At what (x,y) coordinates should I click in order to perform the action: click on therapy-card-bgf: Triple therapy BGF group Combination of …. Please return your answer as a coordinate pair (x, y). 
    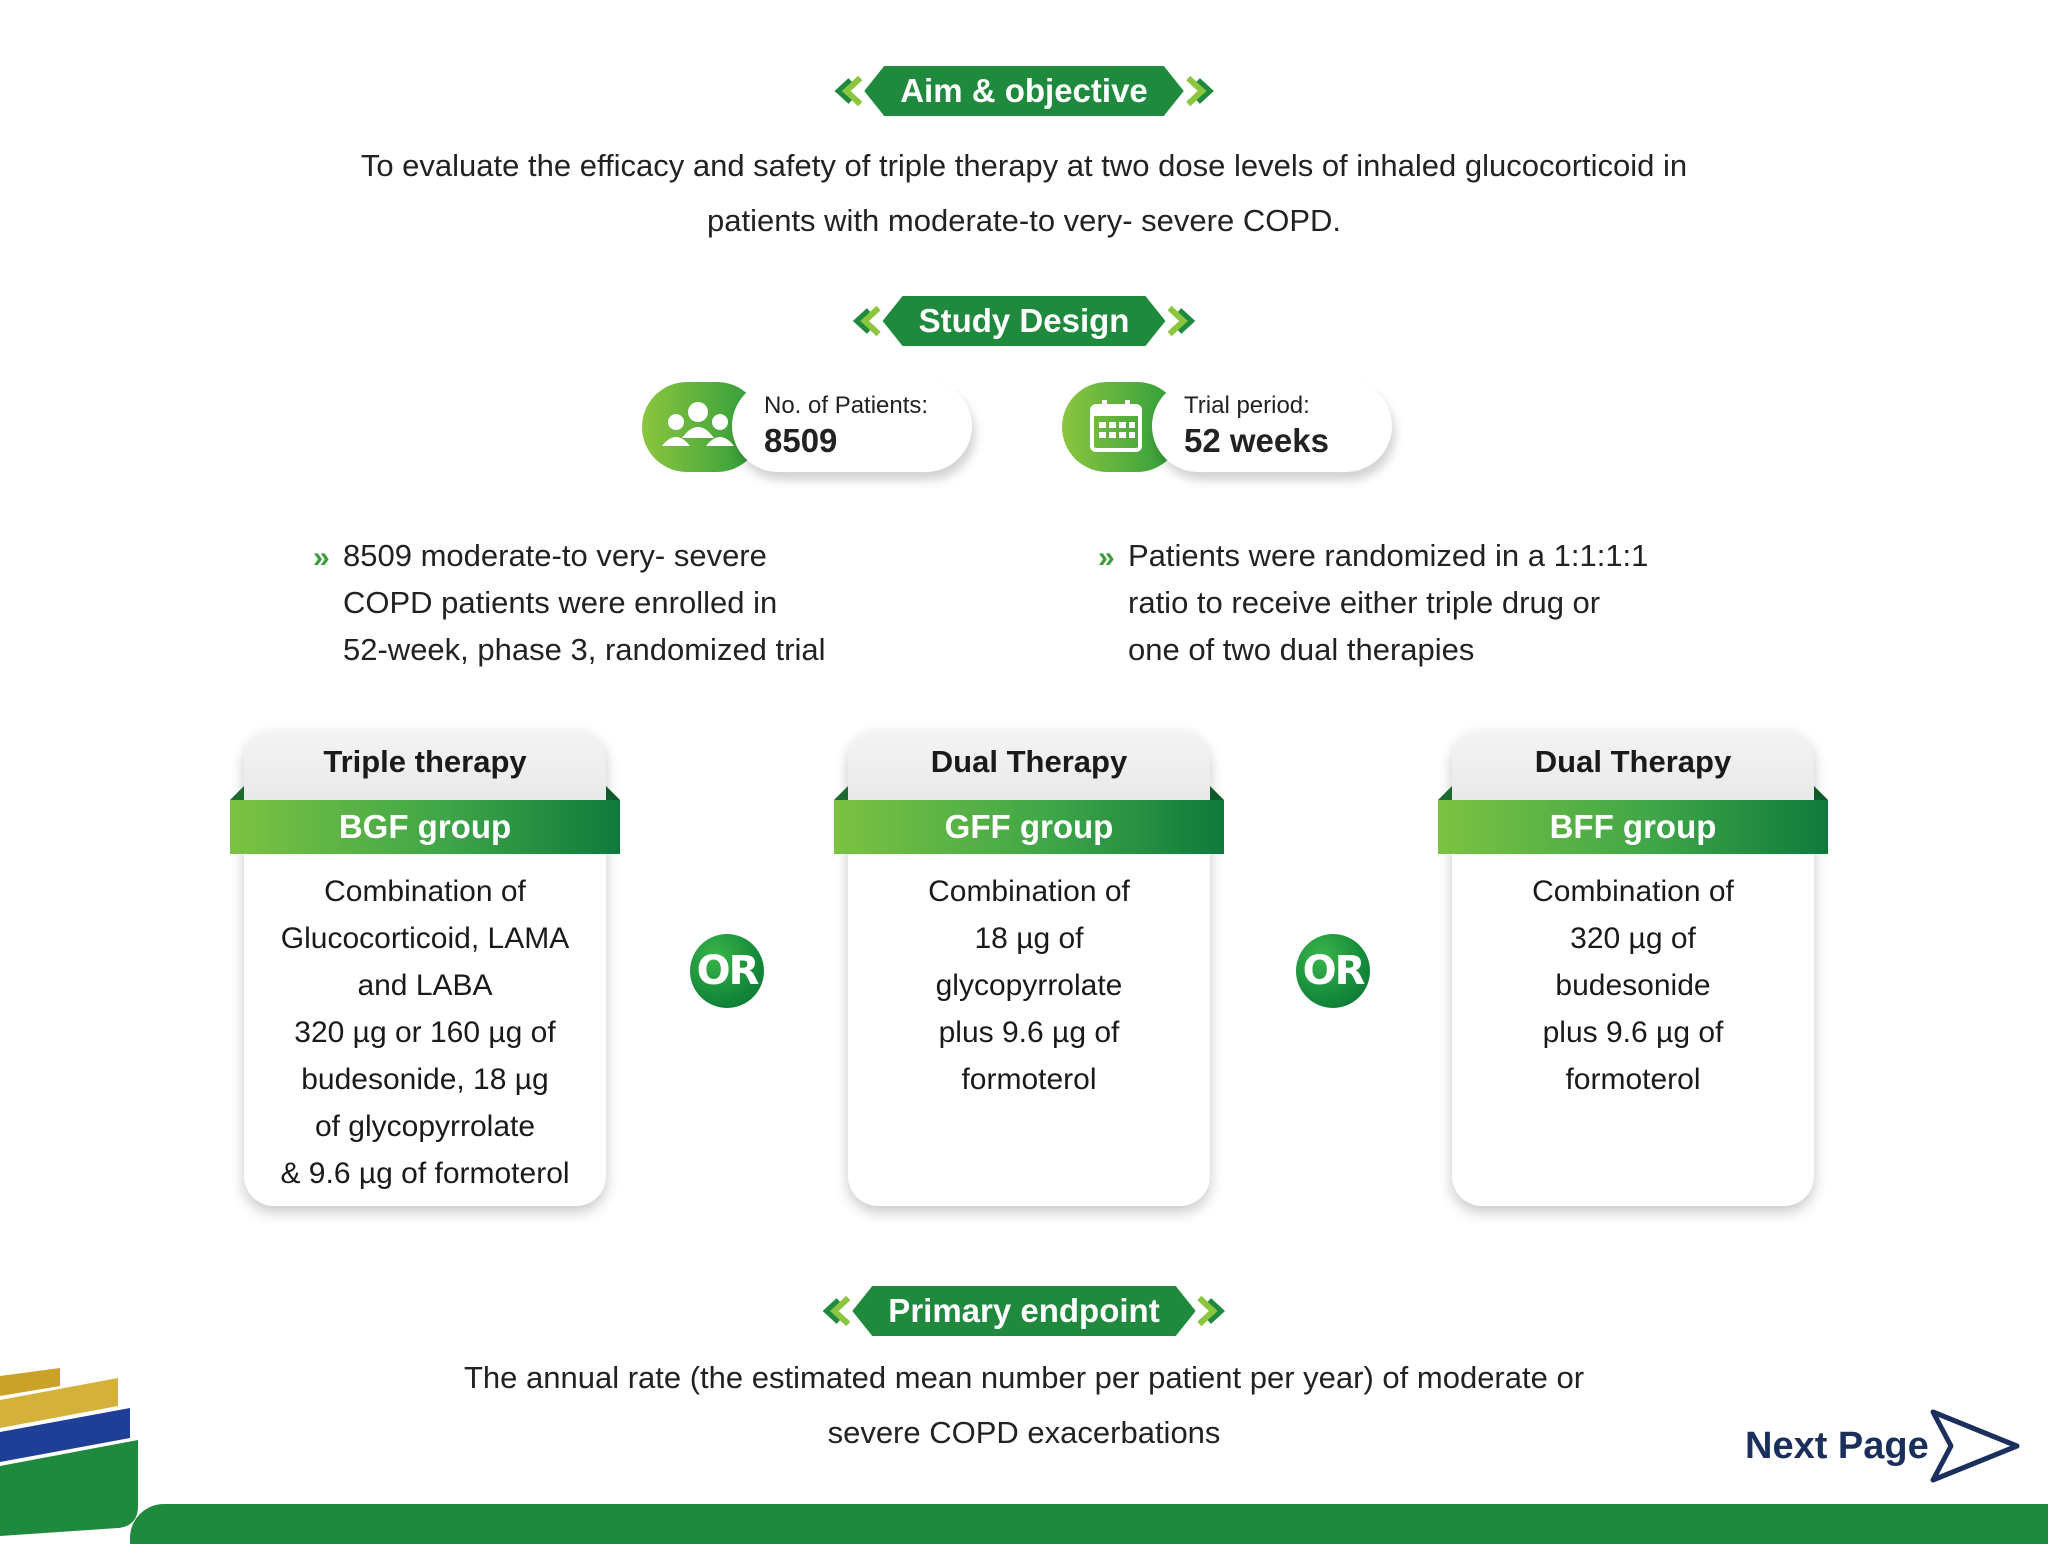
    Looking at the image, I should click on (425, 968).